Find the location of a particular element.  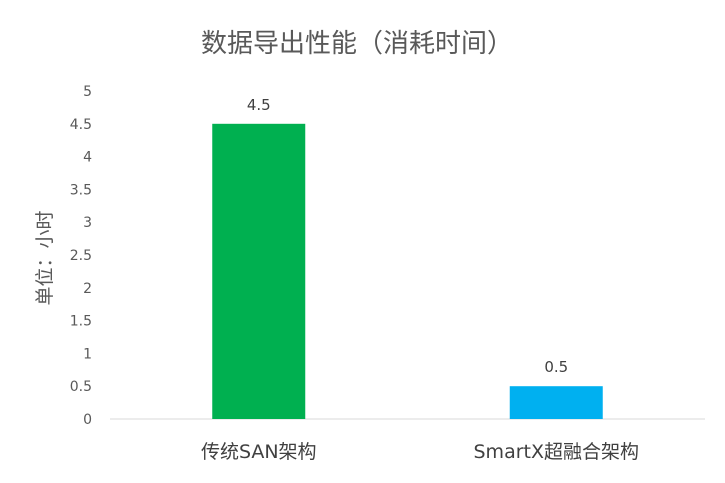

data-label: 4.5 is located at coordinates (259, 105).